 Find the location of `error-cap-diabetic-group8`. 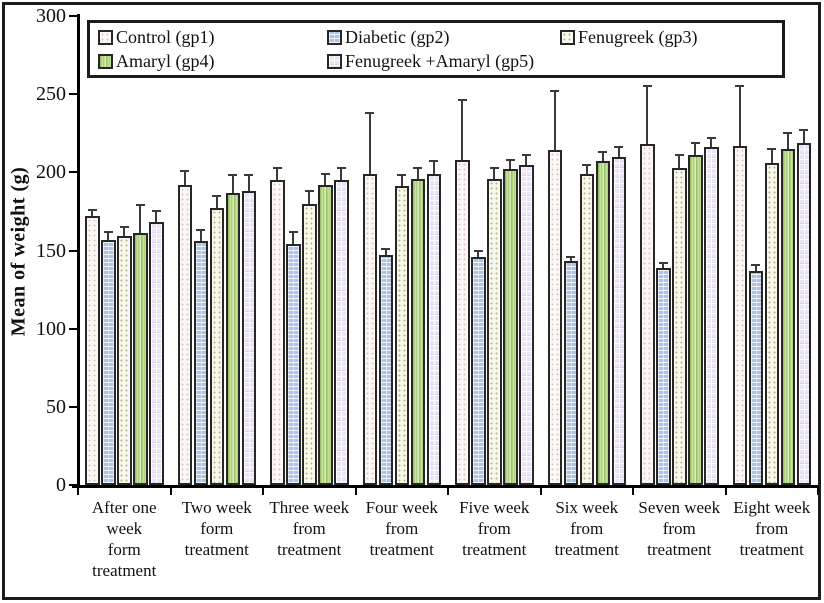

error-cap-diabetic-group8 is located at coordinates (756, 264).